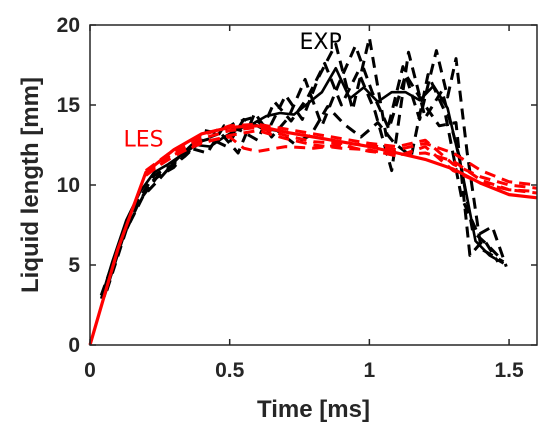 Image resolution: width=550 pixels, height=435 pixels. I want to click on annotation-les: LES, so click(144, 140).